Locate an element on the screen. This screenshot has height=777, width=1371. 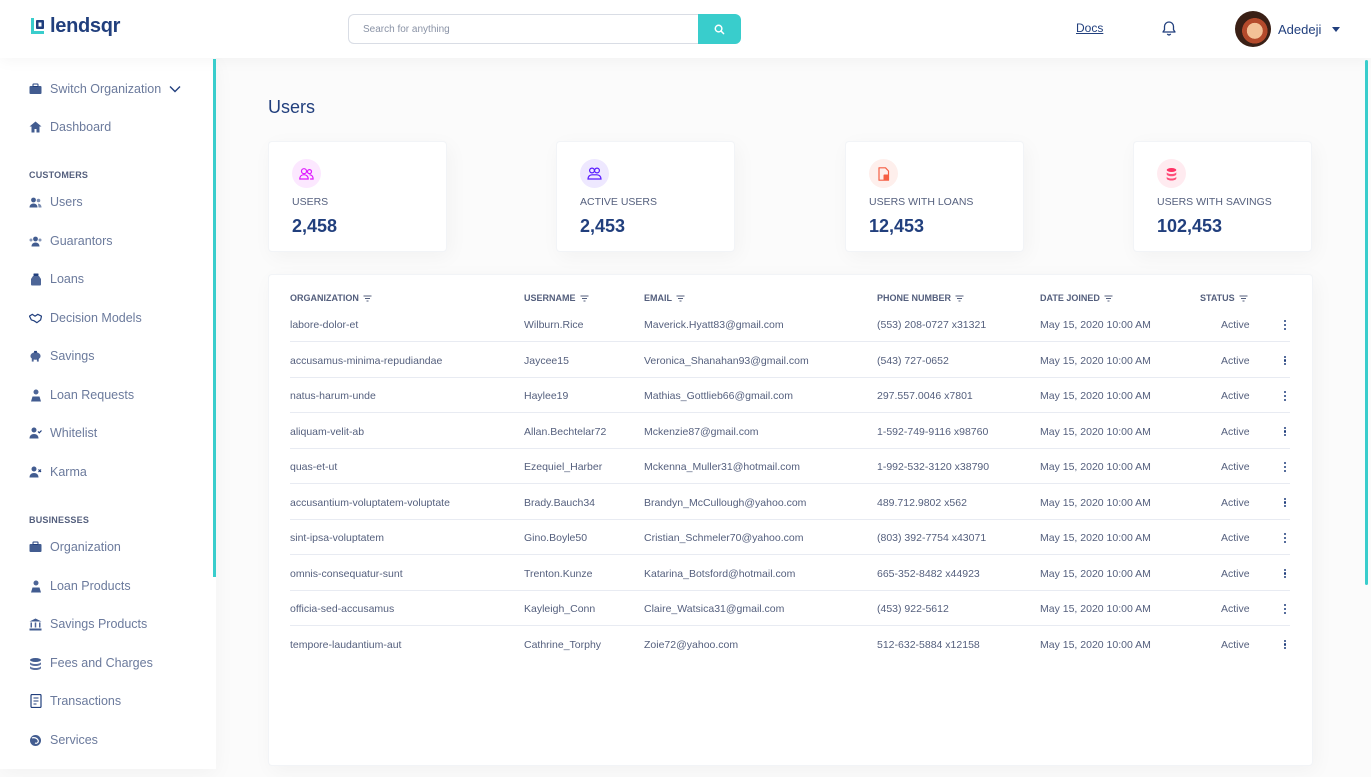
sidebar-item-services: Services is located at coordinates (63, 740).